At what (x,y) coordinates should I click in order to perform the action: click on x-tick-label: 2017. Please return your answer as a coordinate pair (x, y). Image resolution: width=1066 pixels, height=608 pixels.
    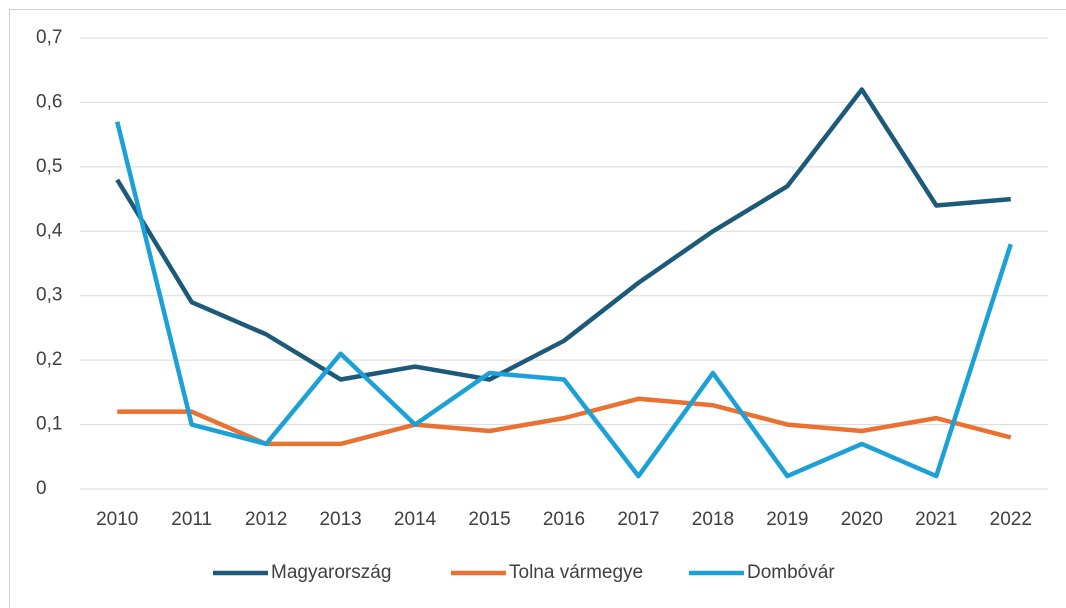
    Looking at the image, I should click on (638, 519).